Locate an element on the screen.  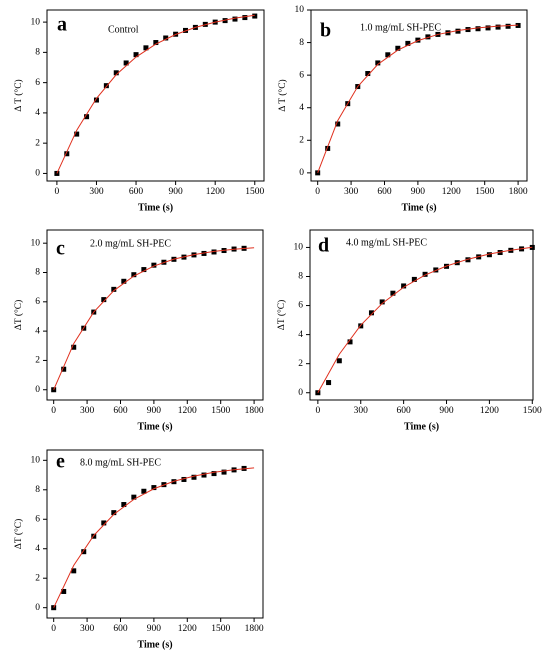
annotation: Control is located at coordinates (123, 29).